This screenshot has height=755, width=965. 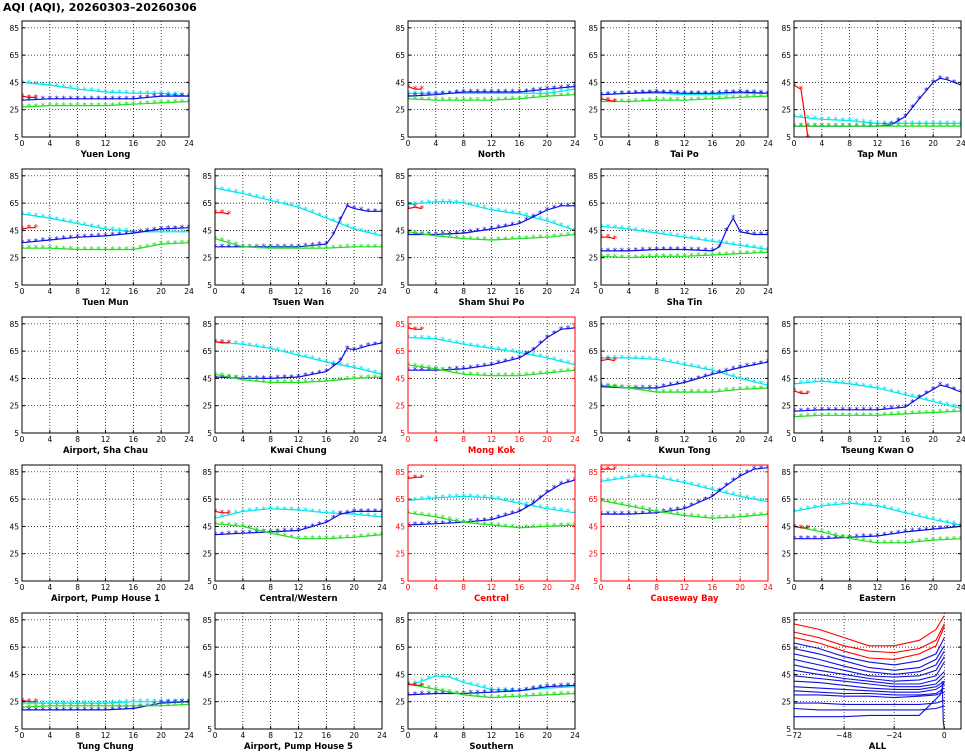 I want to click on x-tick-label: 0, so click(x=408, y=735).